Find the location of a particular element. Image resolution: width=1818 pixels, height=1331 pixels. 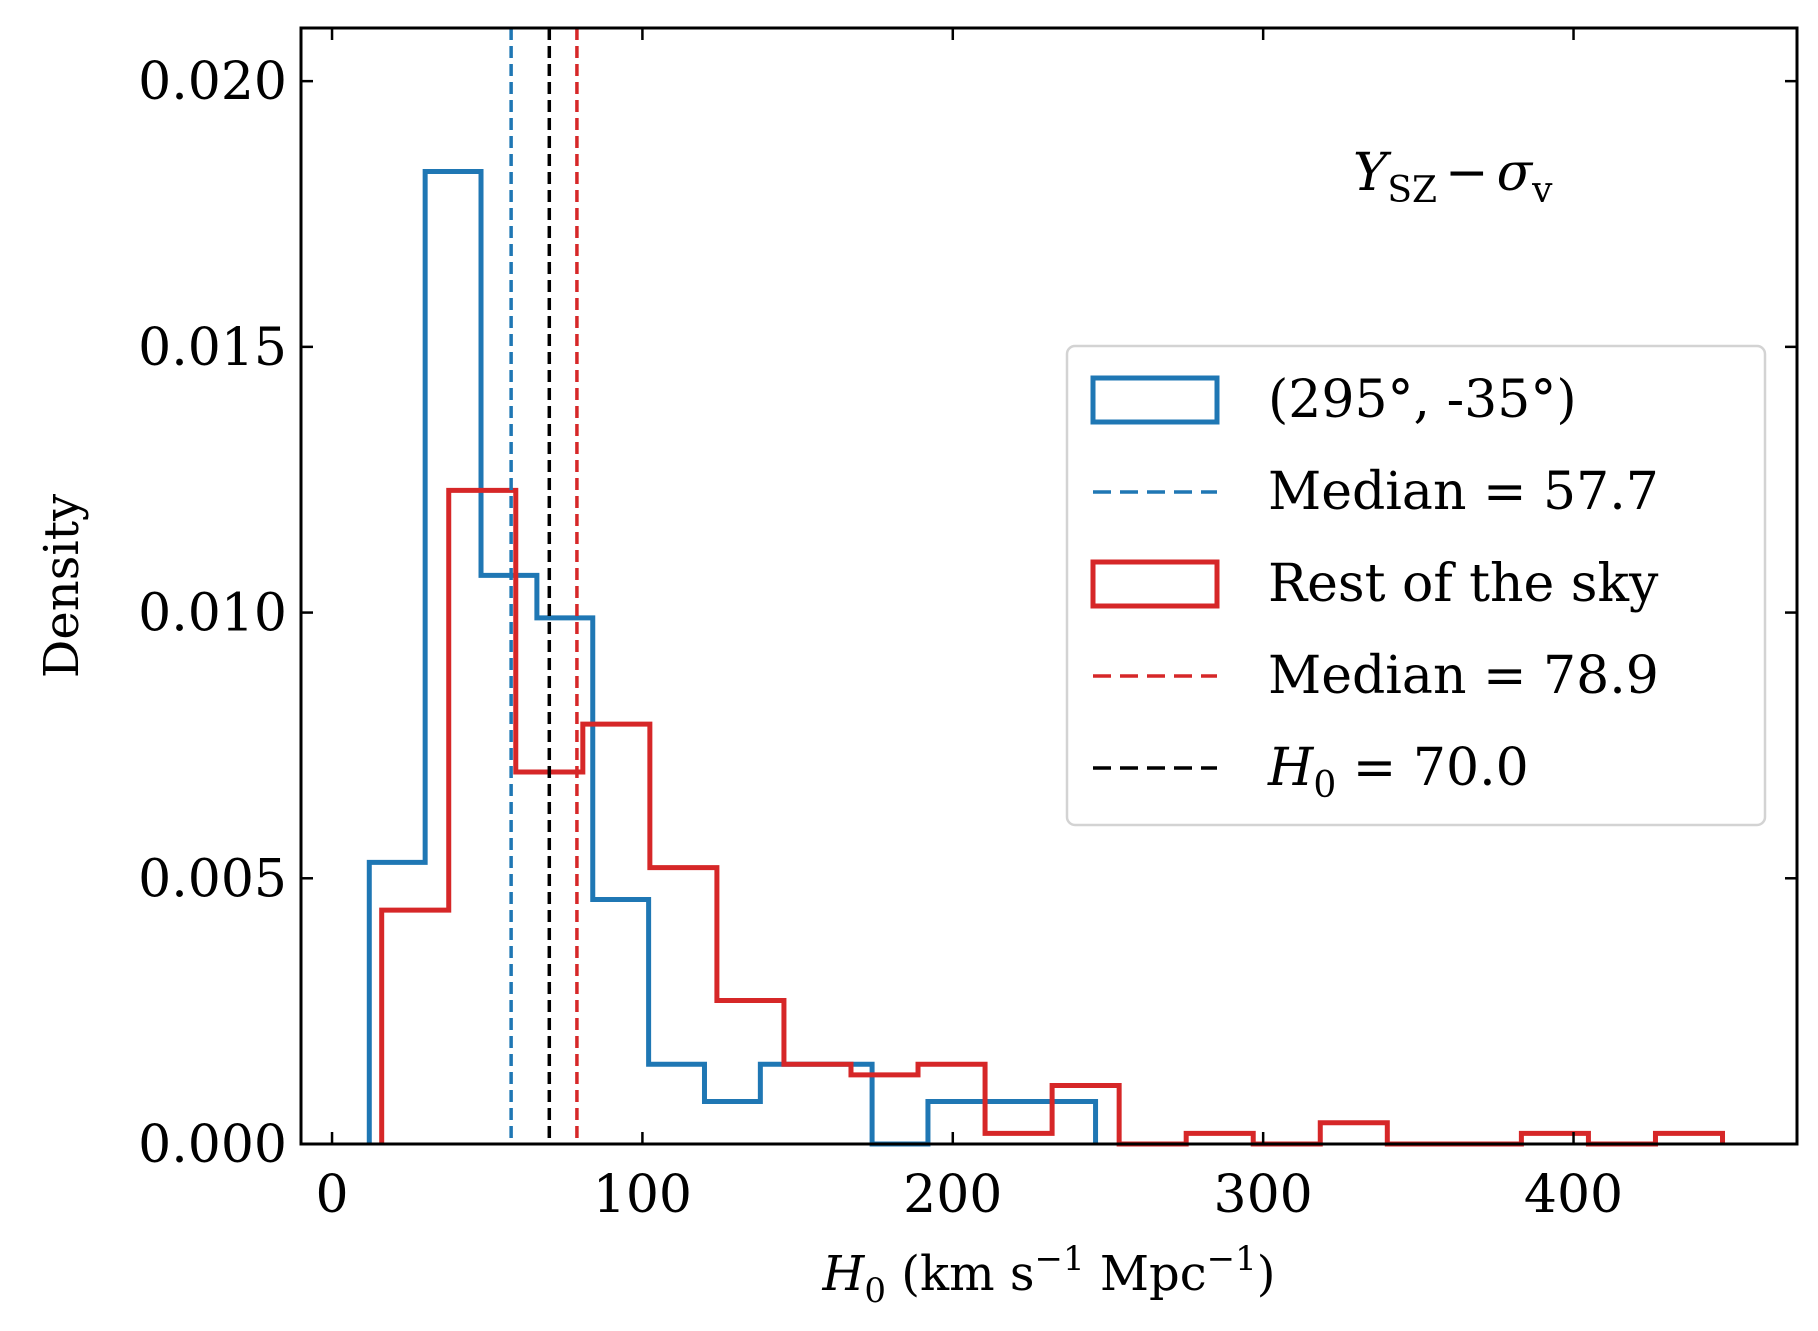

legend-marks is located at coordinates (1155, 572).